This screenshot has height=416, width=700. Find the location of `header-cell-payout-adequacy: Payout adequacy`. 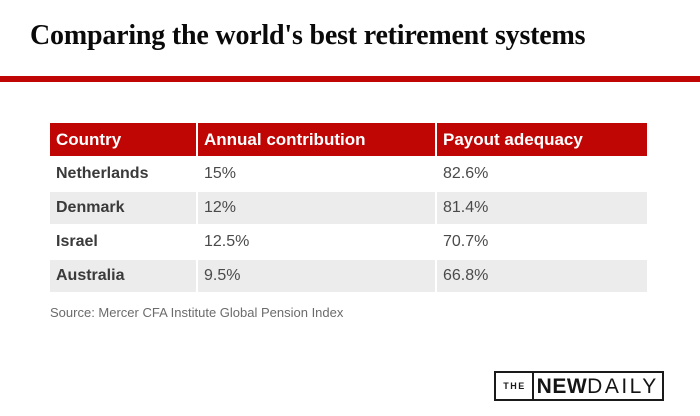

header-cell-payout-adequacy: Payout adequacy is located at coordinates (542, 139).